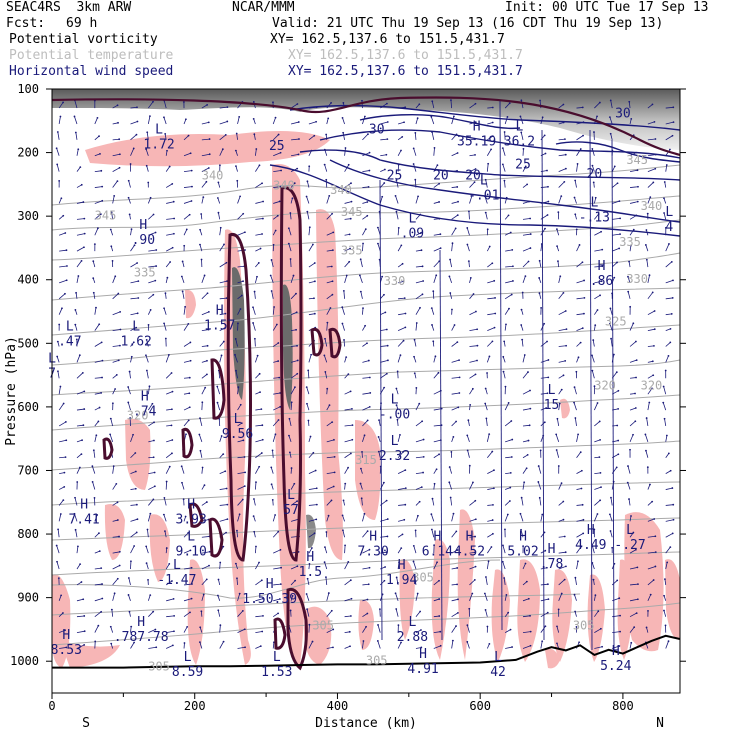  I want to click on pv-shade-region, so click(368, 470).